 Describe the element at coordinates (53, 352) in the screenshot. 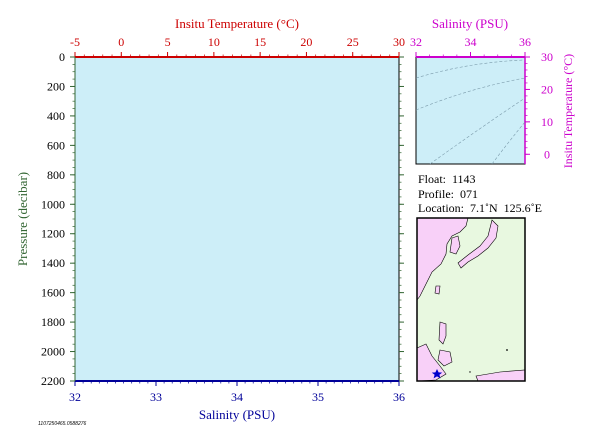

I see `pressure-tick-label: 2000` at that location.